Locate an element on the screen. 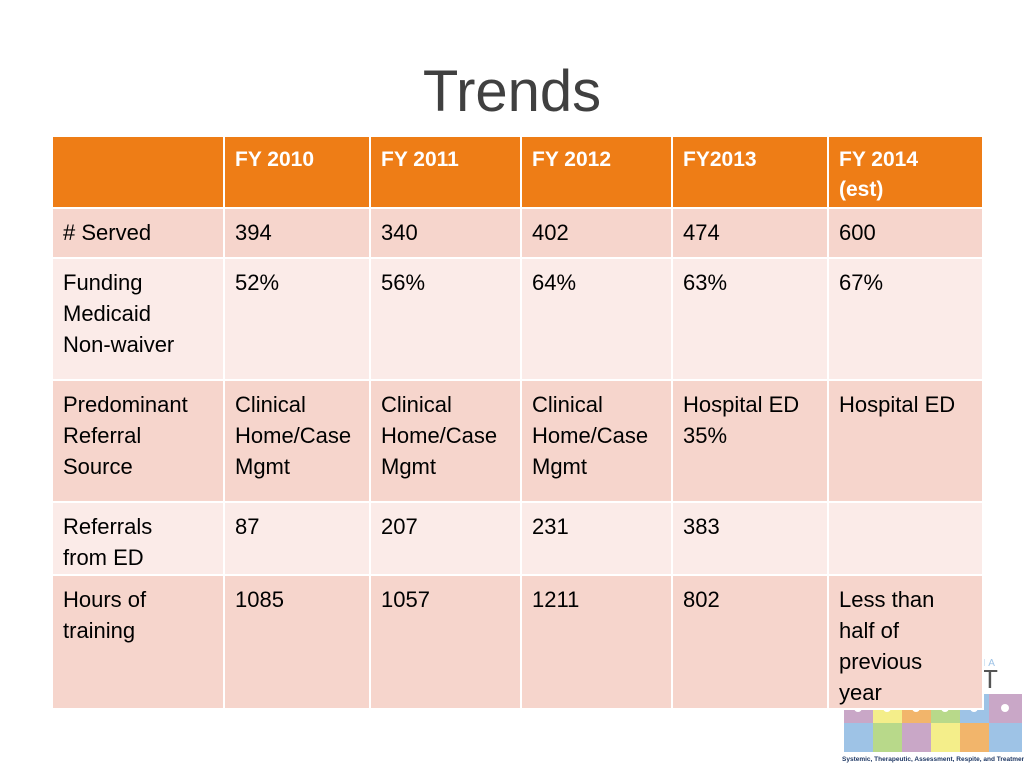  table-cell: 600 is located at coordinates (905, 233).